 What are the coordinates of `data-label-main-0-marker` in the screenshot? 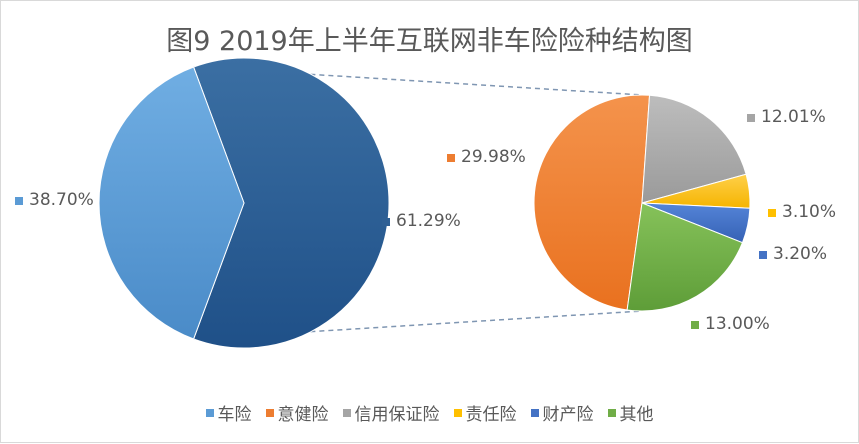 It's located at (19, 201).